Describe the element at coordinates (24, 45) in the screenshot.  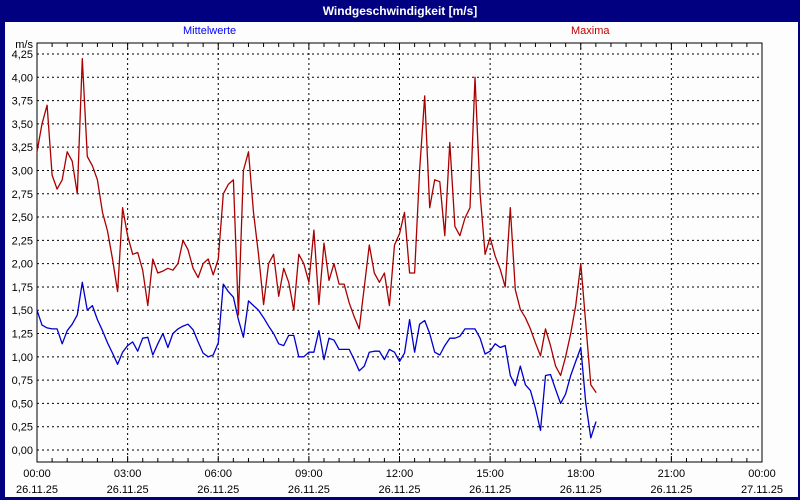
I see `y-axis-unit-label: m/s` at that location.